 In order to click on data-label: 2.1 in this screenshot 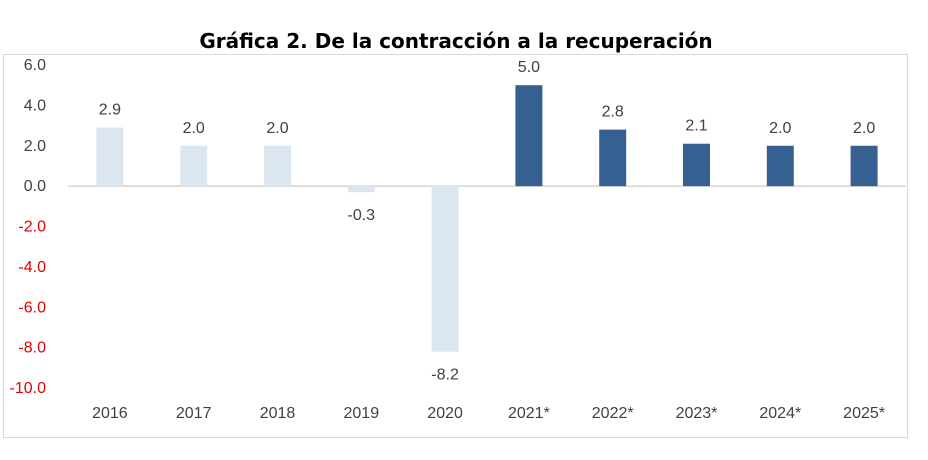, I will do `click(696, 126)`.